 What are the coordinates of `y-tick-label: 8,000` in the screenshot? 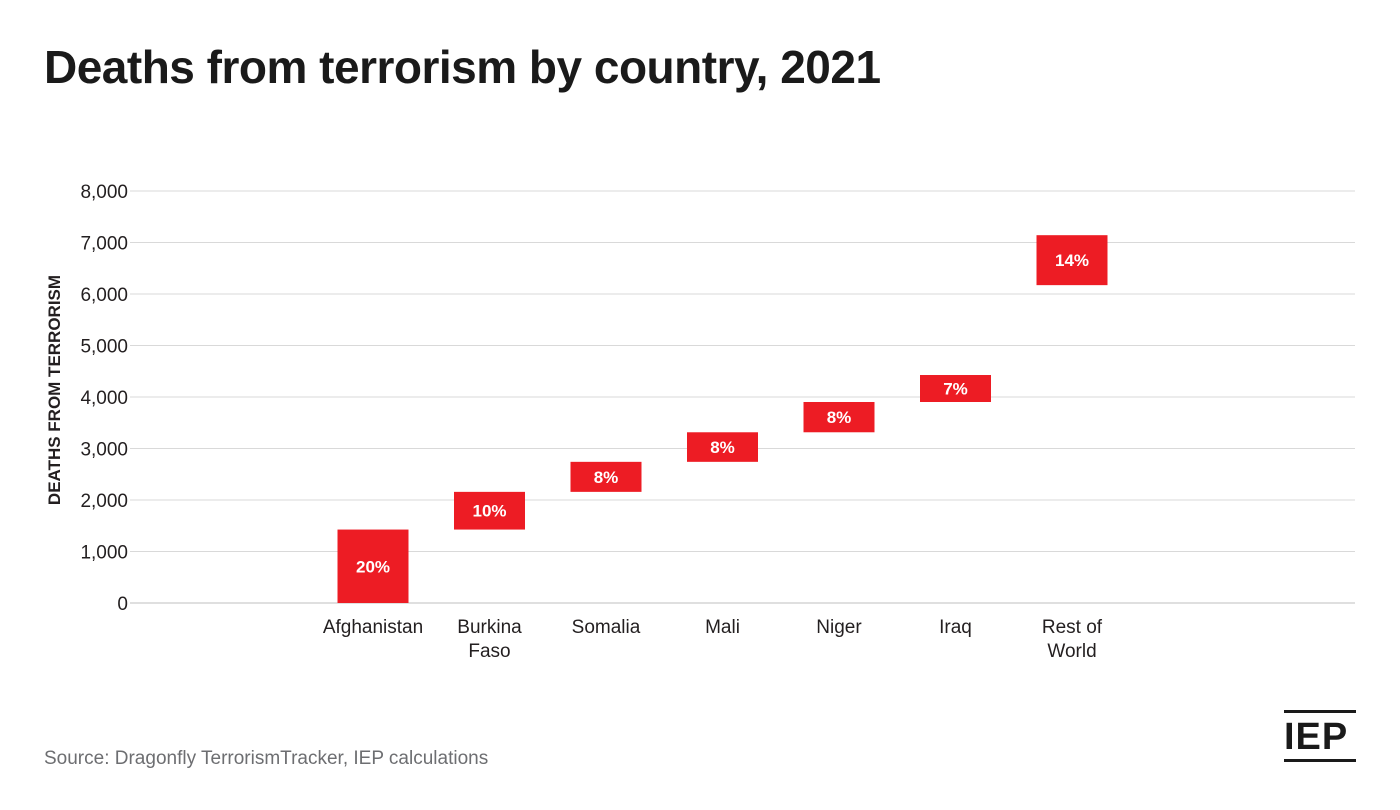 It's located at (104, 192).